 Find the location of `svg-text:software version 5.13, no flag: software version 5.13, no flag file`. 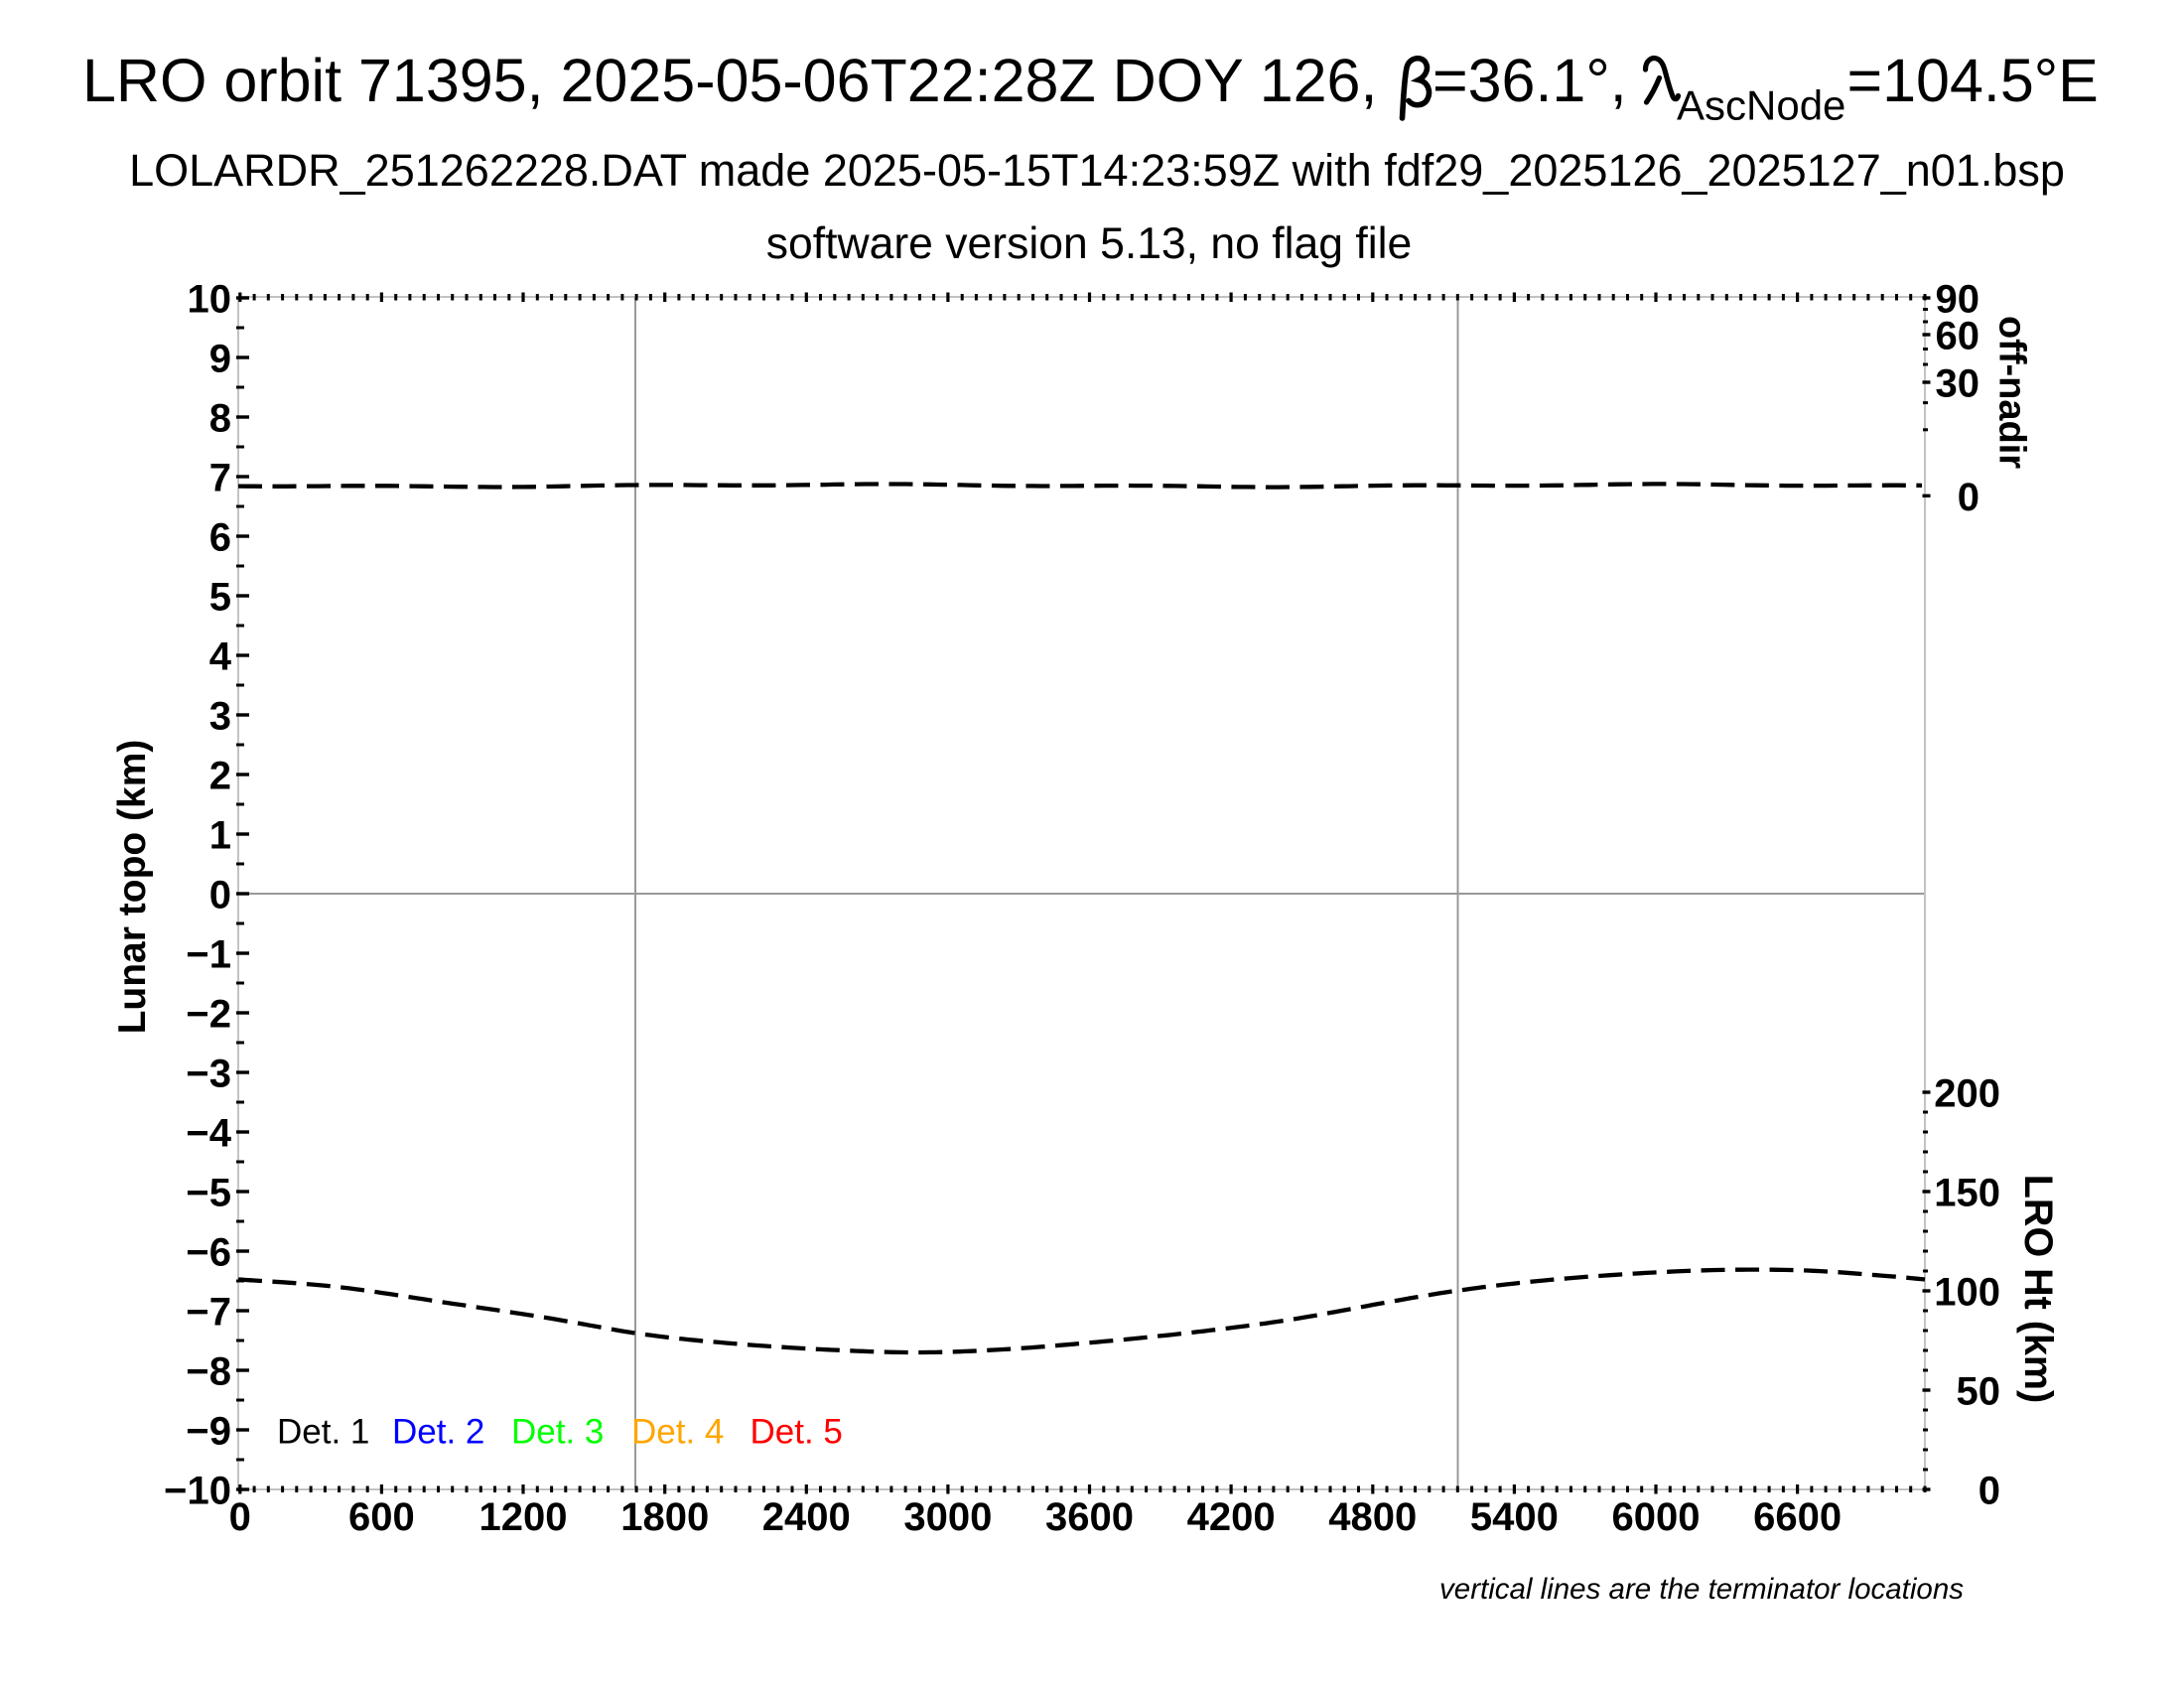

svg-text:software version 5.13, no flag: software version 5.13, no flag file is located at coordinates (1089, 243).